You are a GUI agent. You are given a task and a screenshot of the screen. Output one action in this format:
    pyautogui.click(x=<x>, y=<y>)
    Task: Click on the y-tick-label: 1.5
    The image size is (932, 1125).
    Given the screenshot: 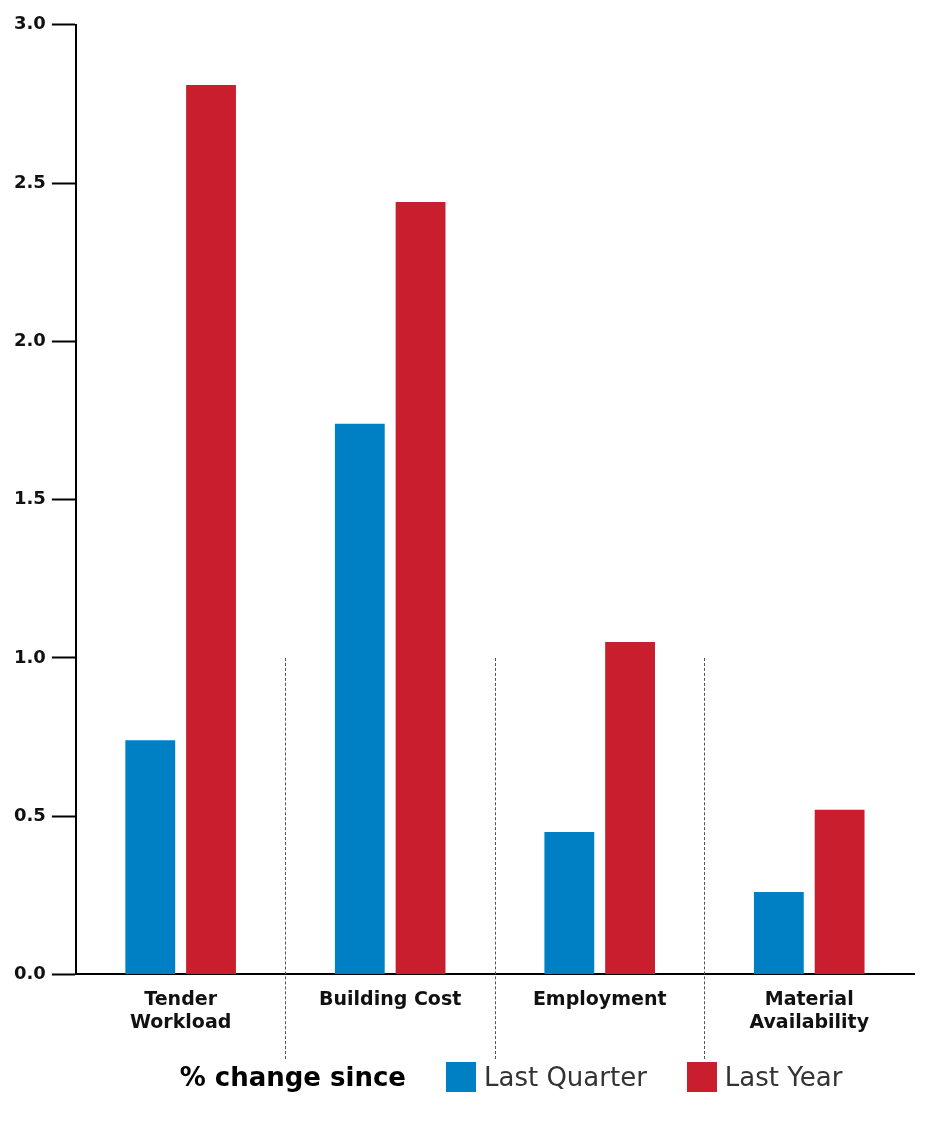 What is the action you would take?
    pyautogui.click(x=30, y=498)
    